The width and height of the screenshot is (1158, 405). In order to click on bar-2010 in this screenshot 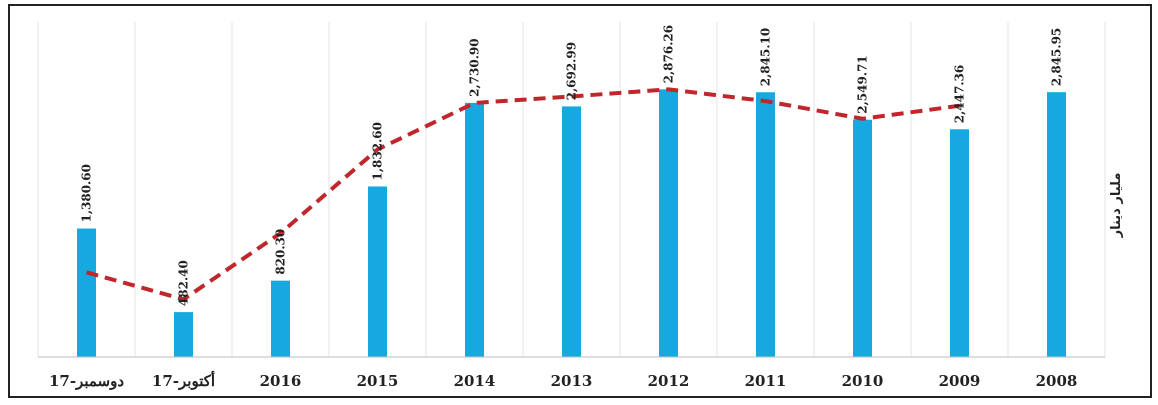, I will do `click(862, 238)`.